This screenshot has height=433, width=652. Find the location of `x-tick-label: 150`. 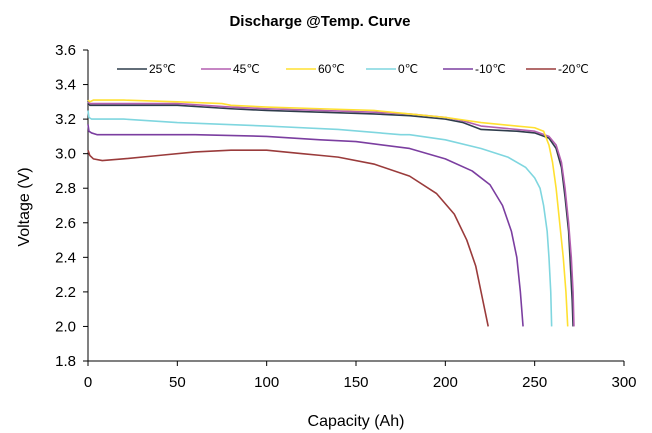

x-tick-label: 150 is located at coordinates (355, 382).